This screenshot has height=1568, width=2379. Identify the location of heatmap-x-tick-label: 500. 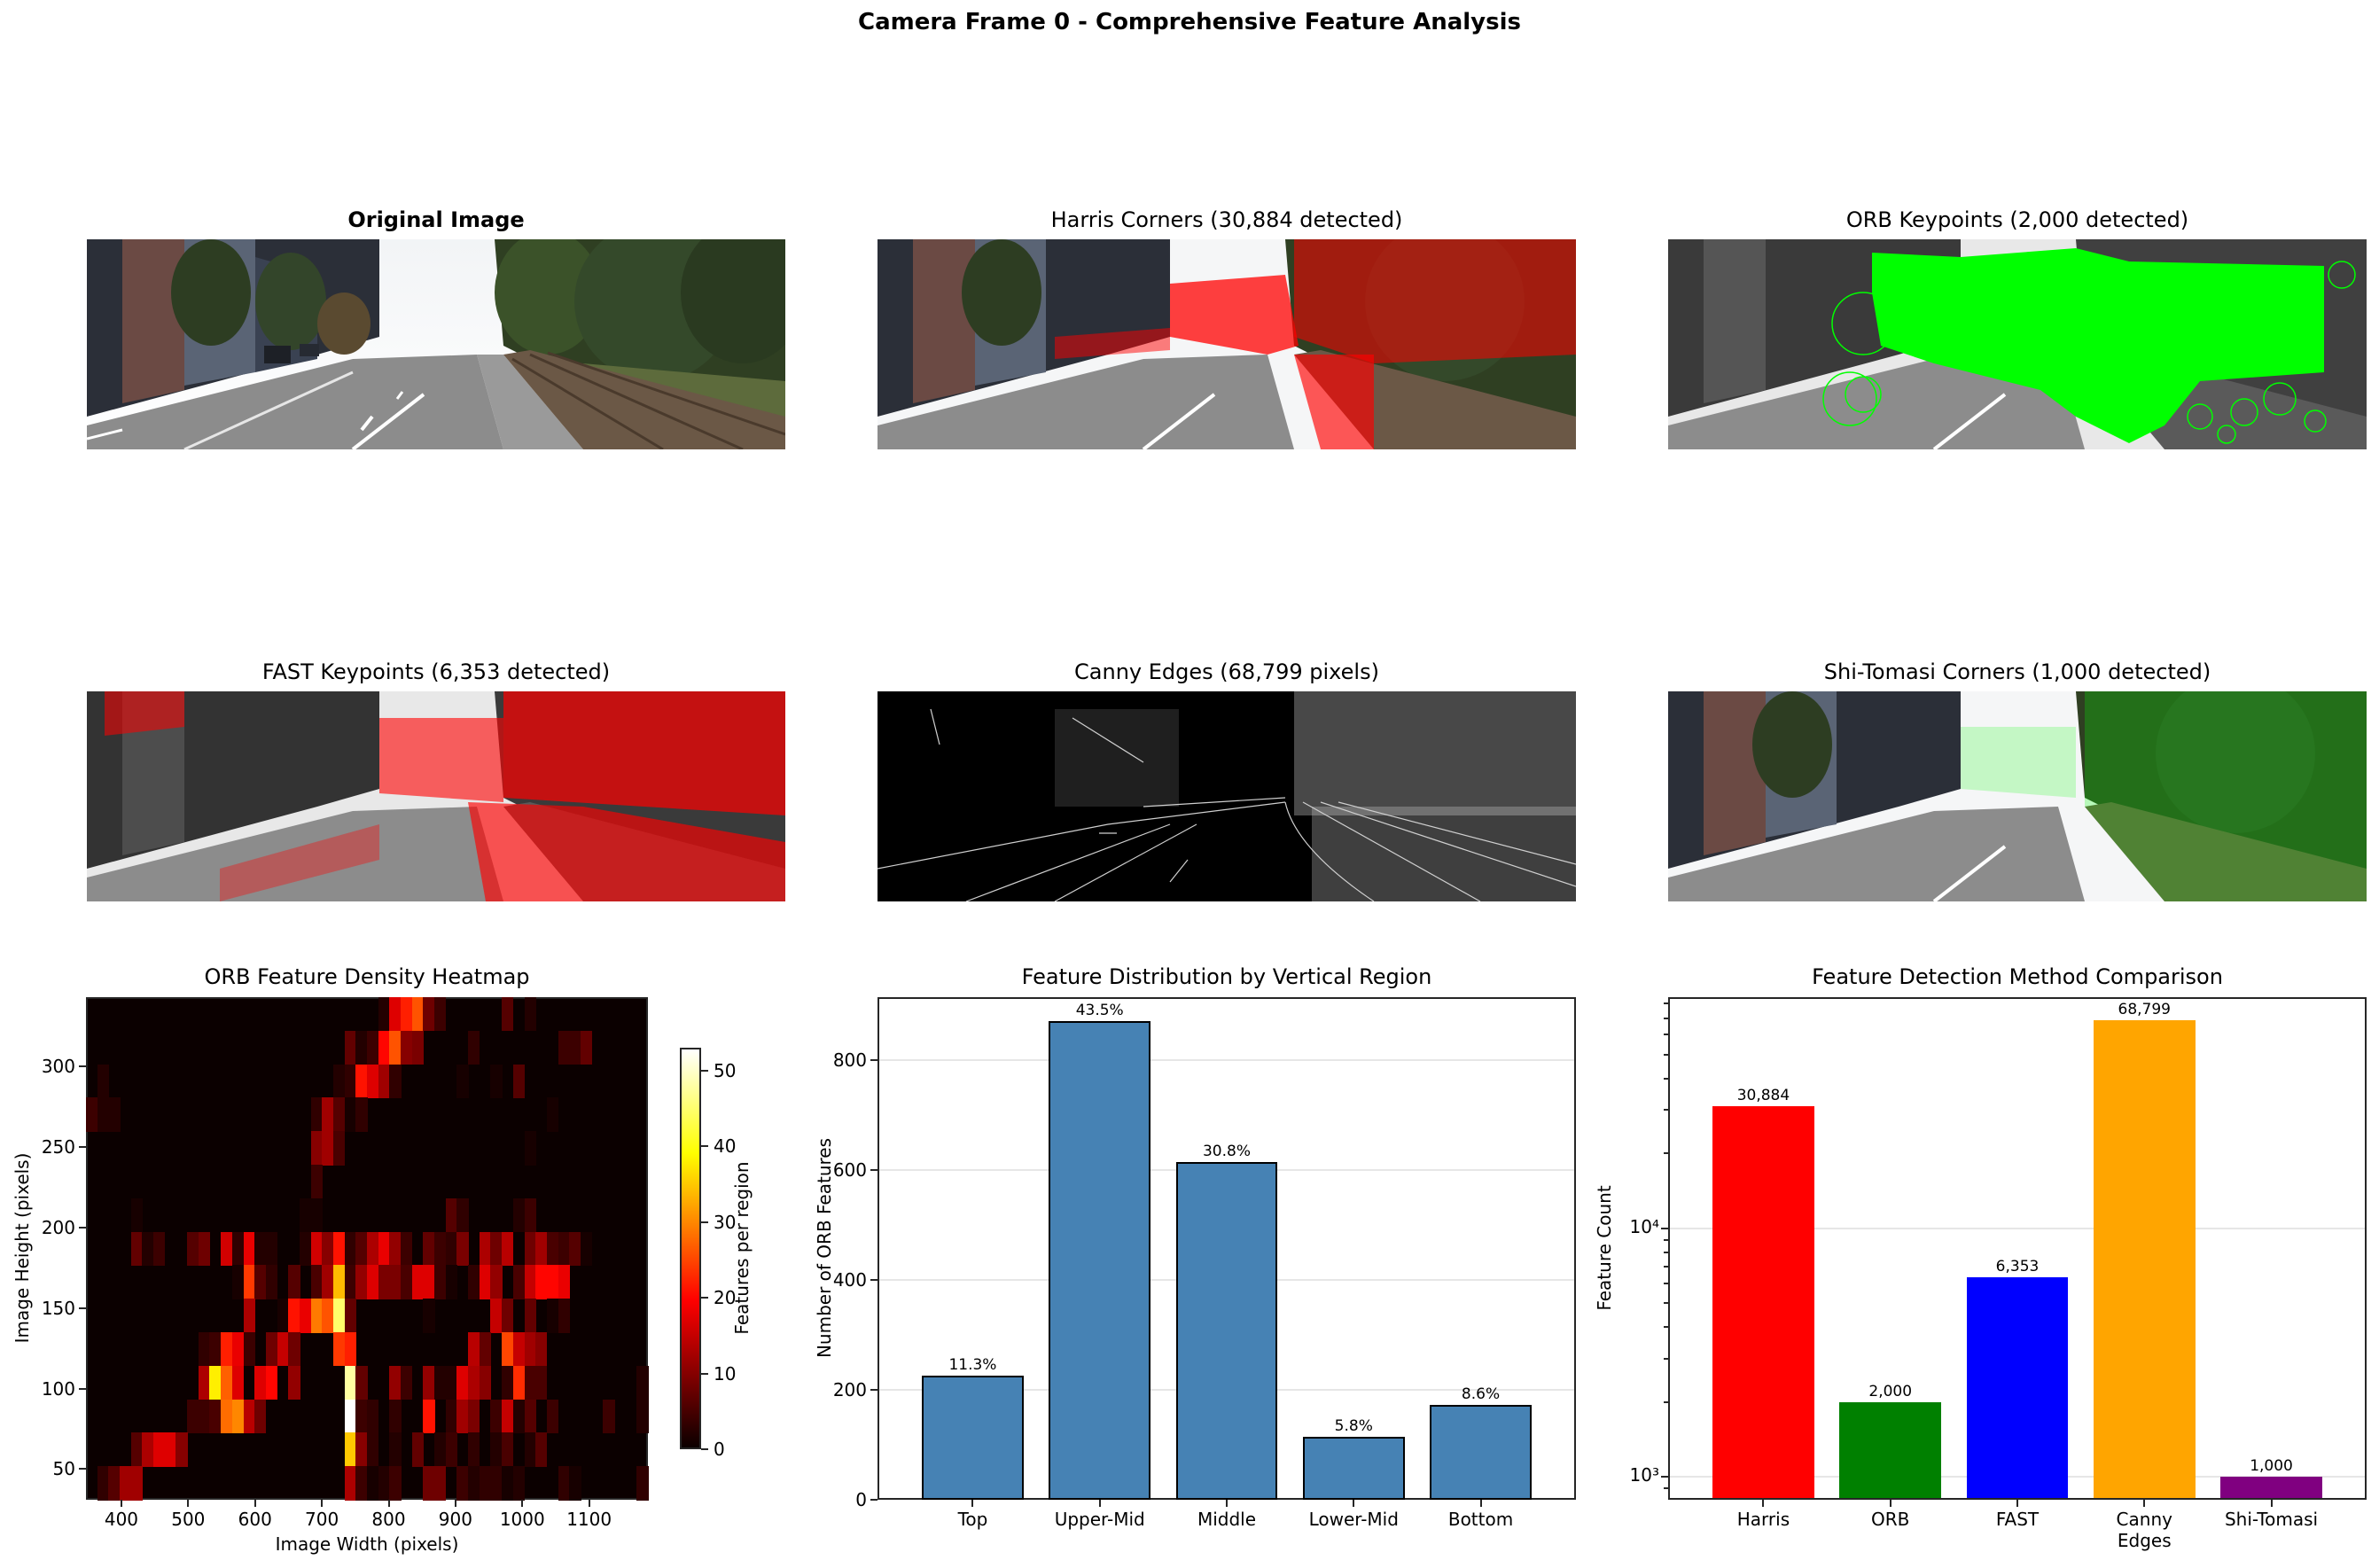
(188, 1519).